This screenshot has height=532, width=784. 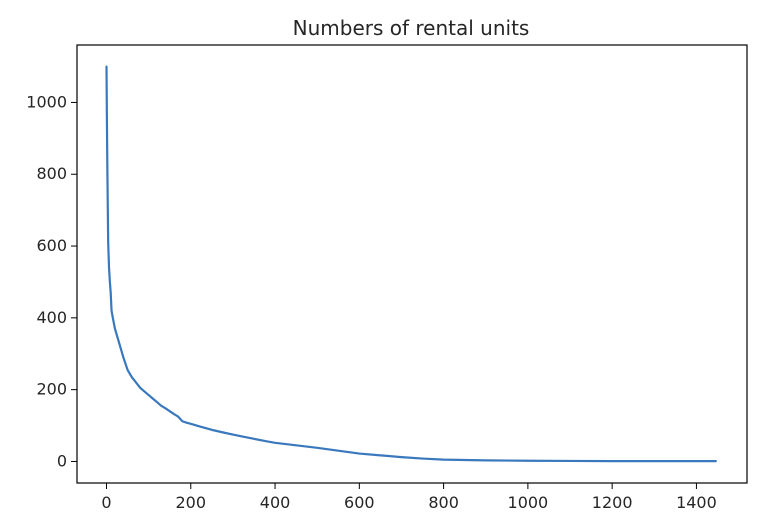 I want to click on y-axis: 0 200 400 600 800 1000, so click(x=51, y=281).